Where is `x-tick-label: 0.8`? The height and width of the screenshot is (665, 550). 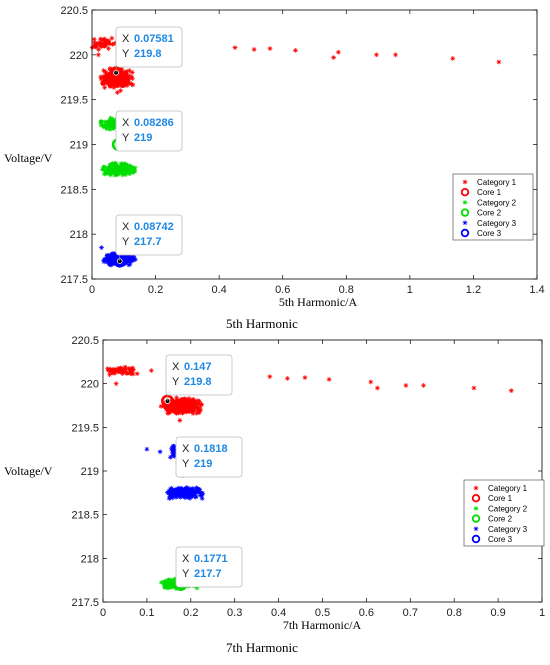
x-tick-label: 0.8 is located at coordinates (454, 613).